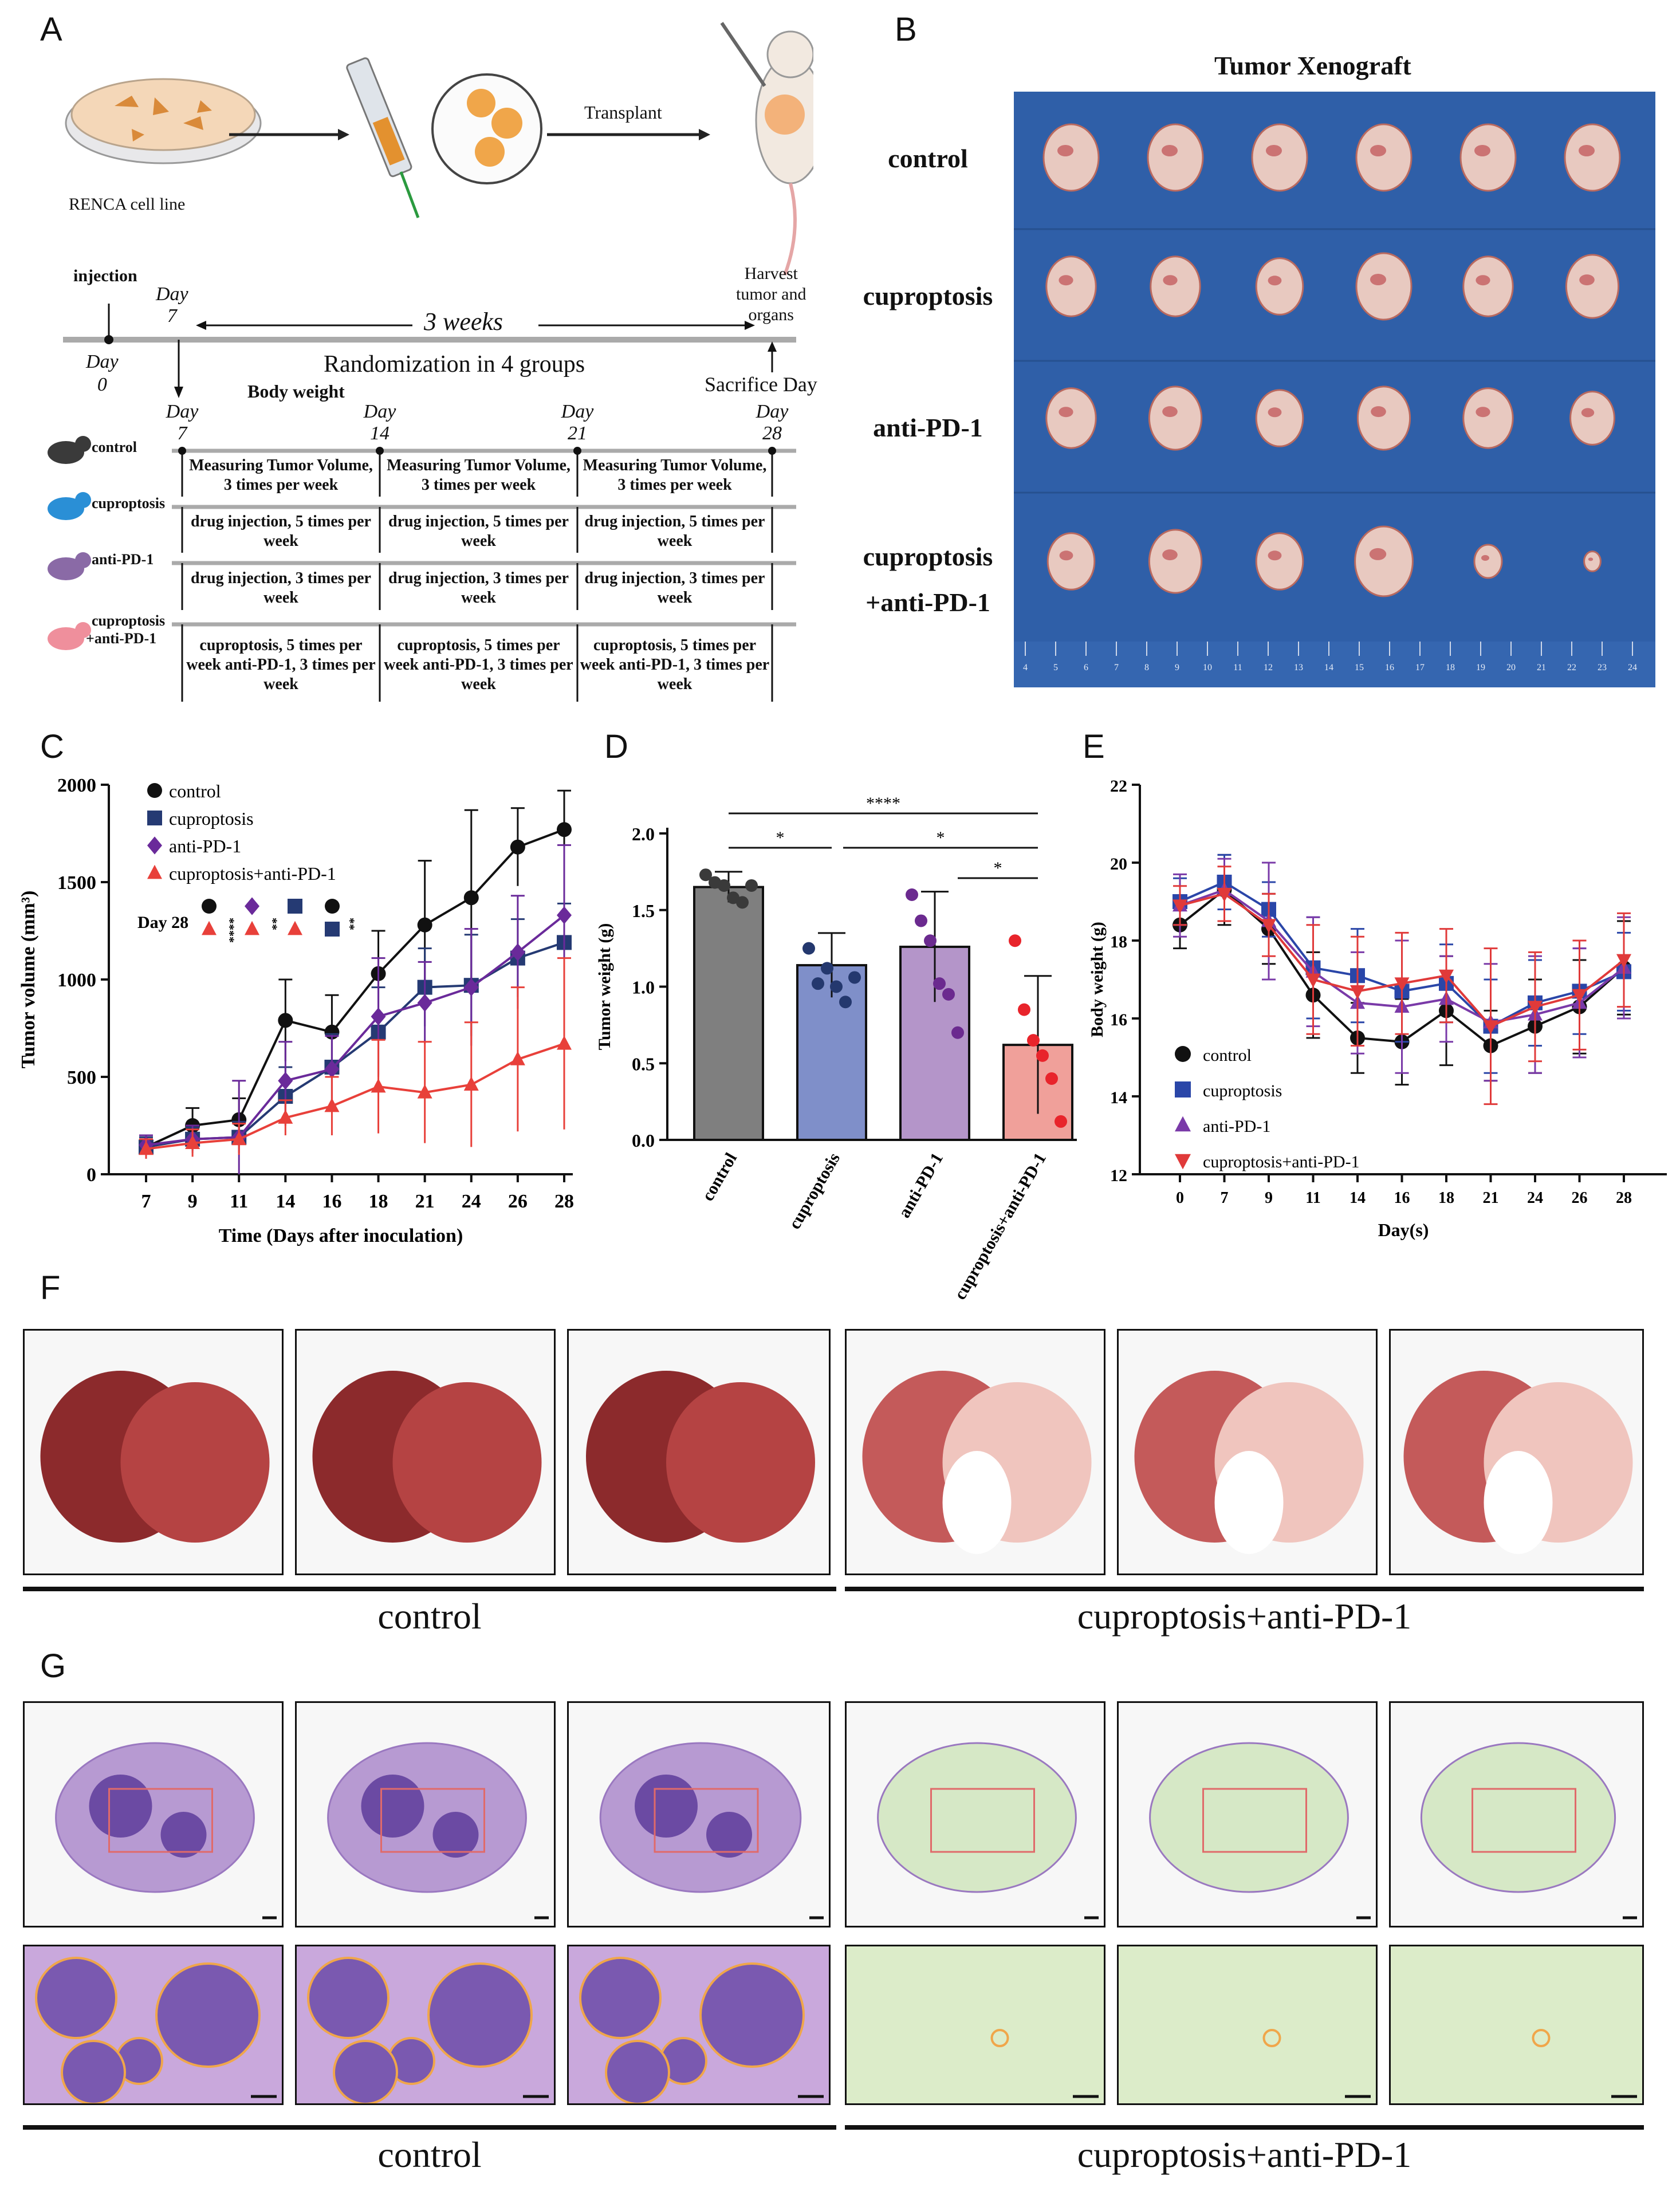 The width and height of the screenshot is (1680, 2195). Describe the element at coordinates (76, 785) in the screenshot. I see `y-tick-label: 2000` at that location.